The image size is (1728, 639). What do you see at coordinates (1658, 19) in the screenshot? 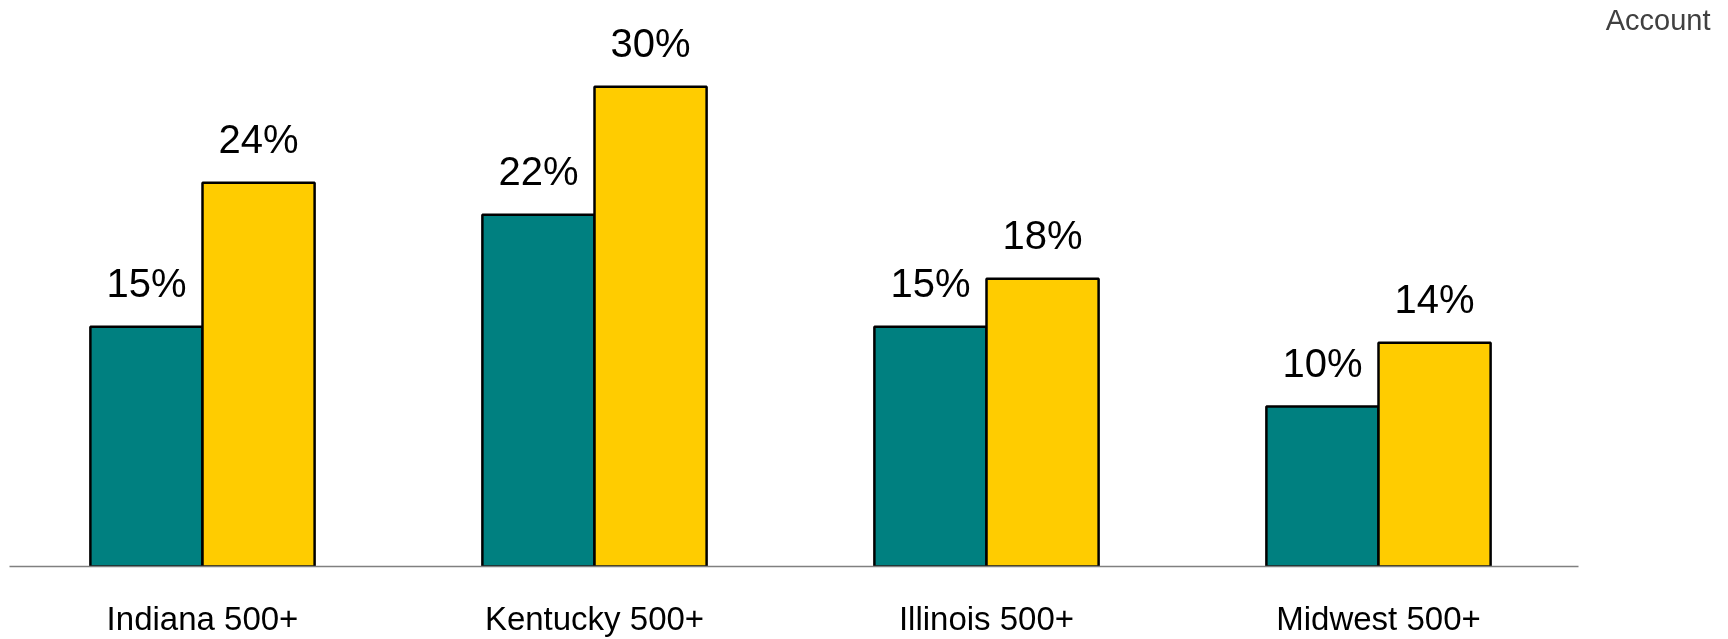
I see `text: Account` at bounding box center [1658, 19].